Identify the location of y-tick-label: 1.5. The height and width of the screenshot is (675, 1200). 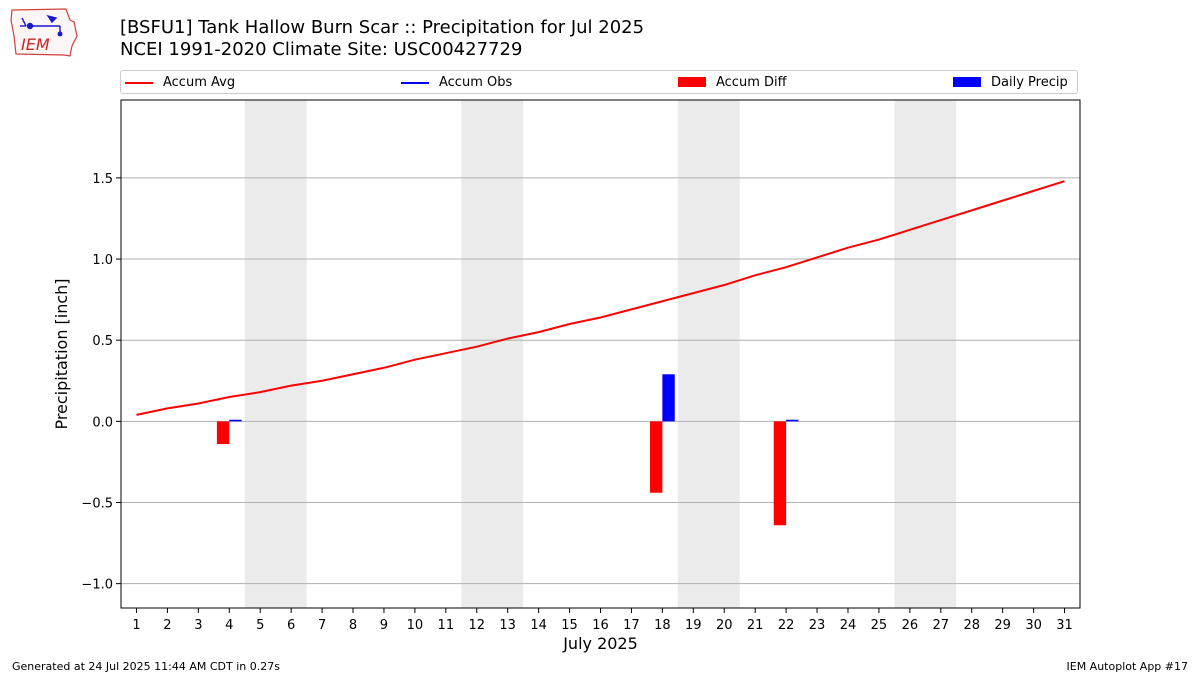
(102, 179).